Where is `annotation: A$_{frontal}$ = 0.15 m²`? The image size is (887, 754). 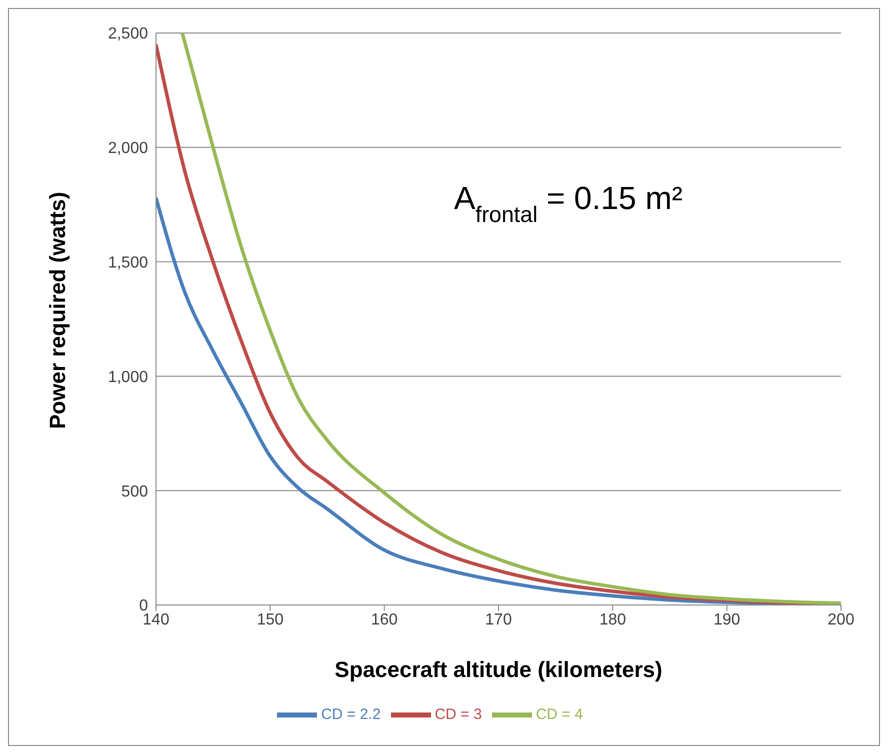
annotation: A$_{frontal}$ = 0.15 m² is located at coordinates (568, 203).